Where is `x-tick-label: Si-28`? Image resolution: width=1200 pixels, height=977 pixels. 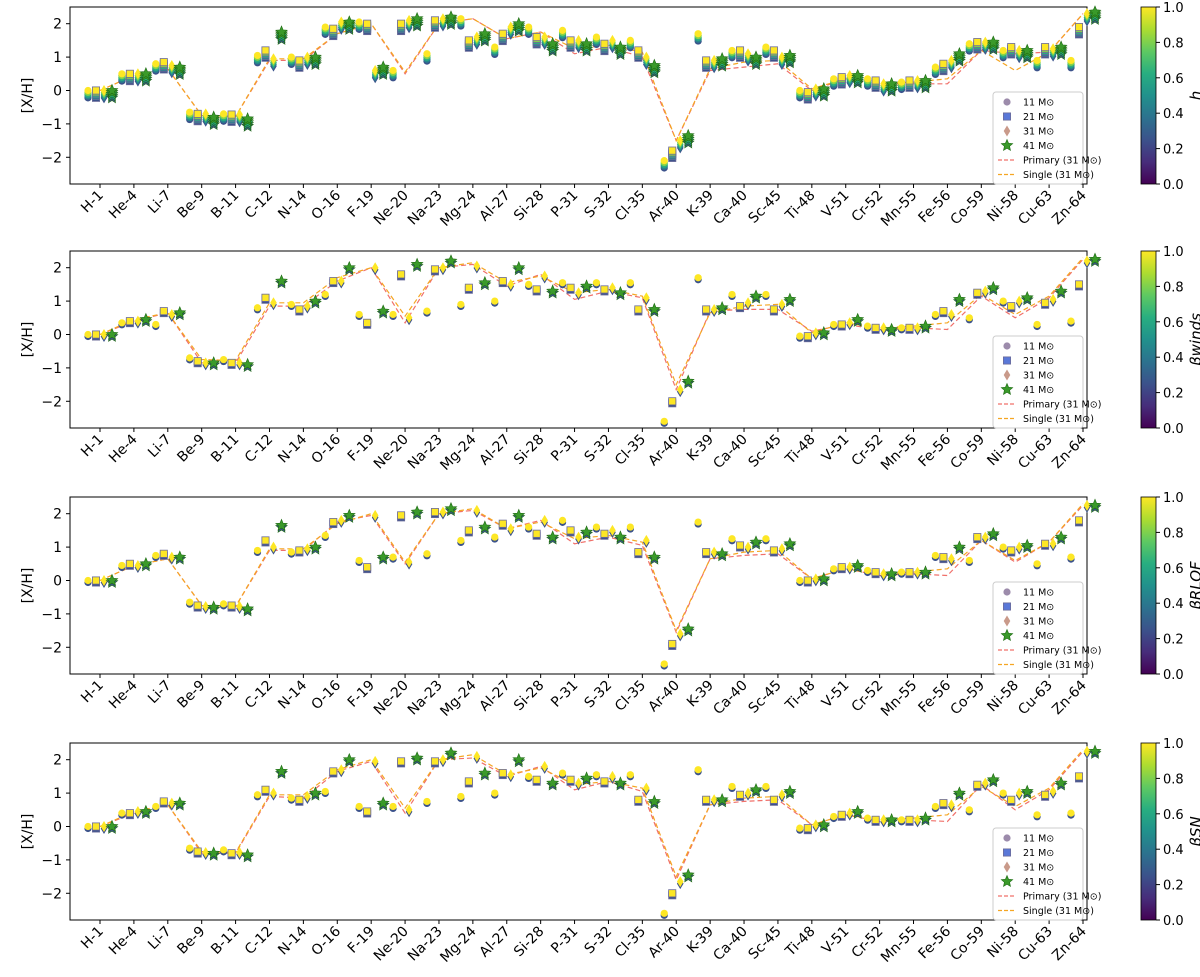 x-tick-label: Si-28 is located at coordinates (529, 206).